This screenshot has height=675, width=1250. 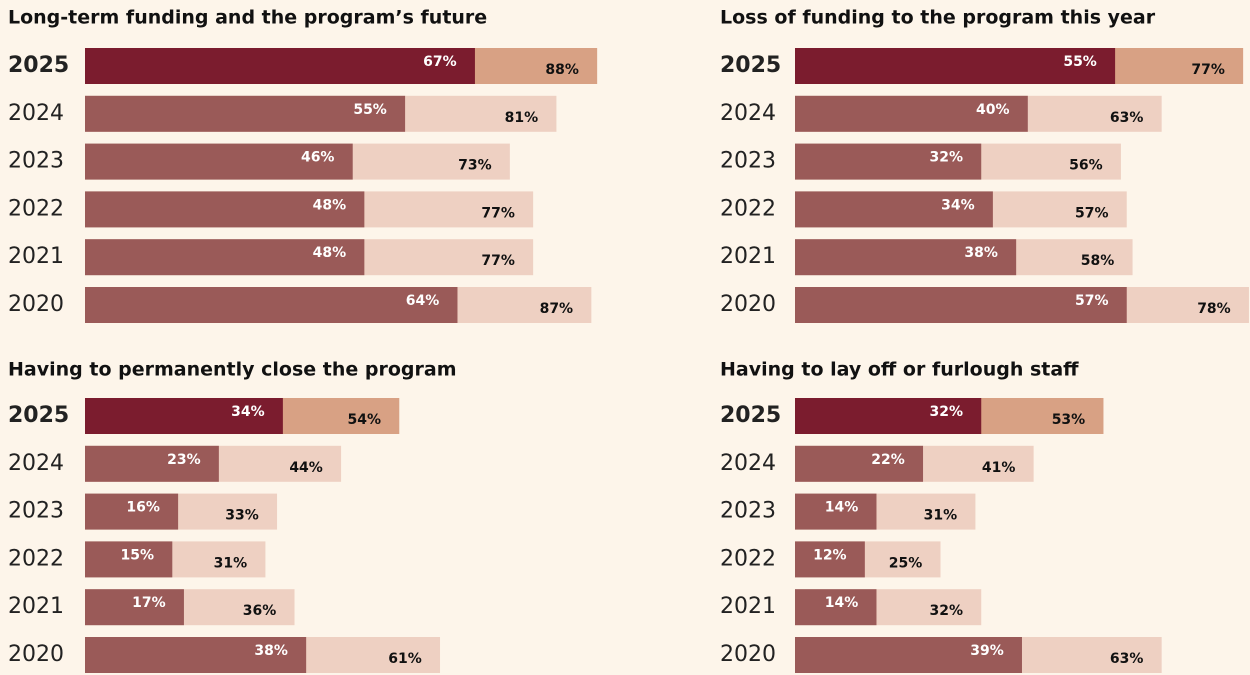 I want to click on value-label: 44%, so click(x=306, y=468).